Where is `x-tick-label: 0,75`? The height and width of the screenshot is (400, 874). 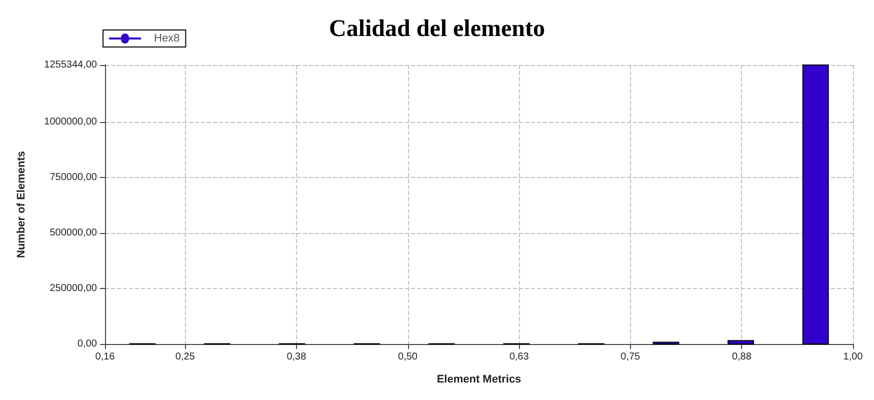
x-tick-label: 0,75 is located at coordinates (630, 357).